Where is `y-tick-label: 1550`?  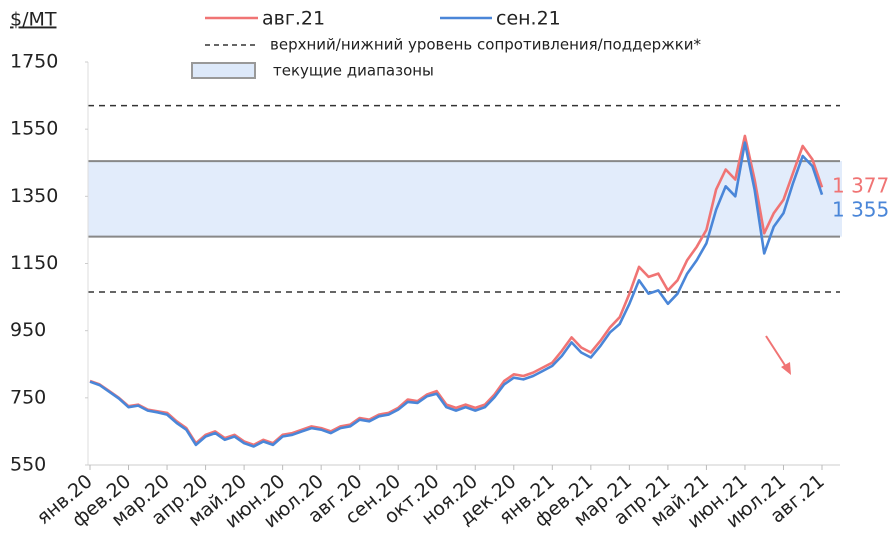
y-tick-label: 1550 is located at coordinates (34, 129).